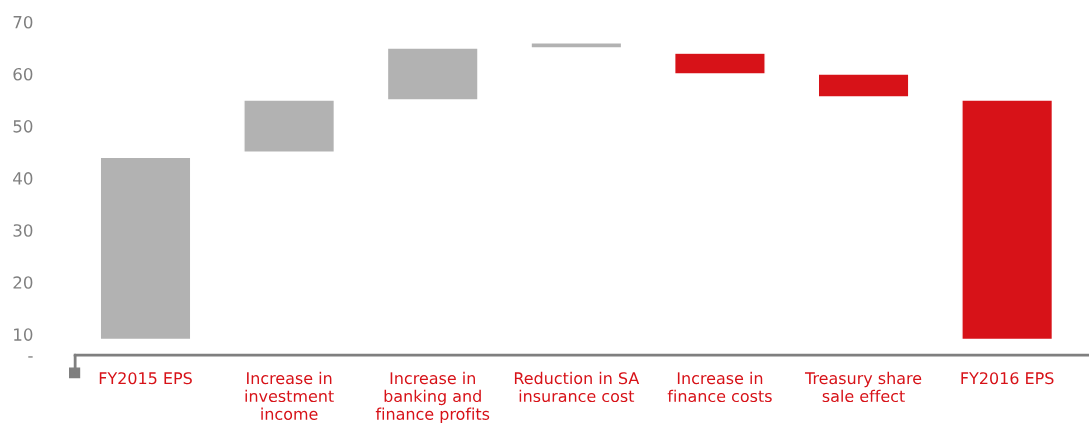 This screenshot has height=430, width=1089. Describe the element at coordinates (863, 387) in the screenshot. I see `x-tick-label: Treasury share sale effect` at that location.